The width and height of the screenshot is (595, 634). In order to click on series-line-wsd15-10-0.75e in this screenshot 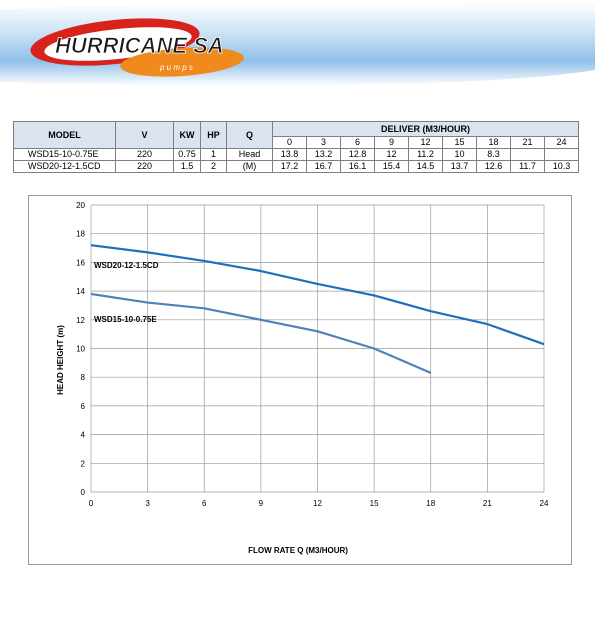, I will do `click(261, 333)`.